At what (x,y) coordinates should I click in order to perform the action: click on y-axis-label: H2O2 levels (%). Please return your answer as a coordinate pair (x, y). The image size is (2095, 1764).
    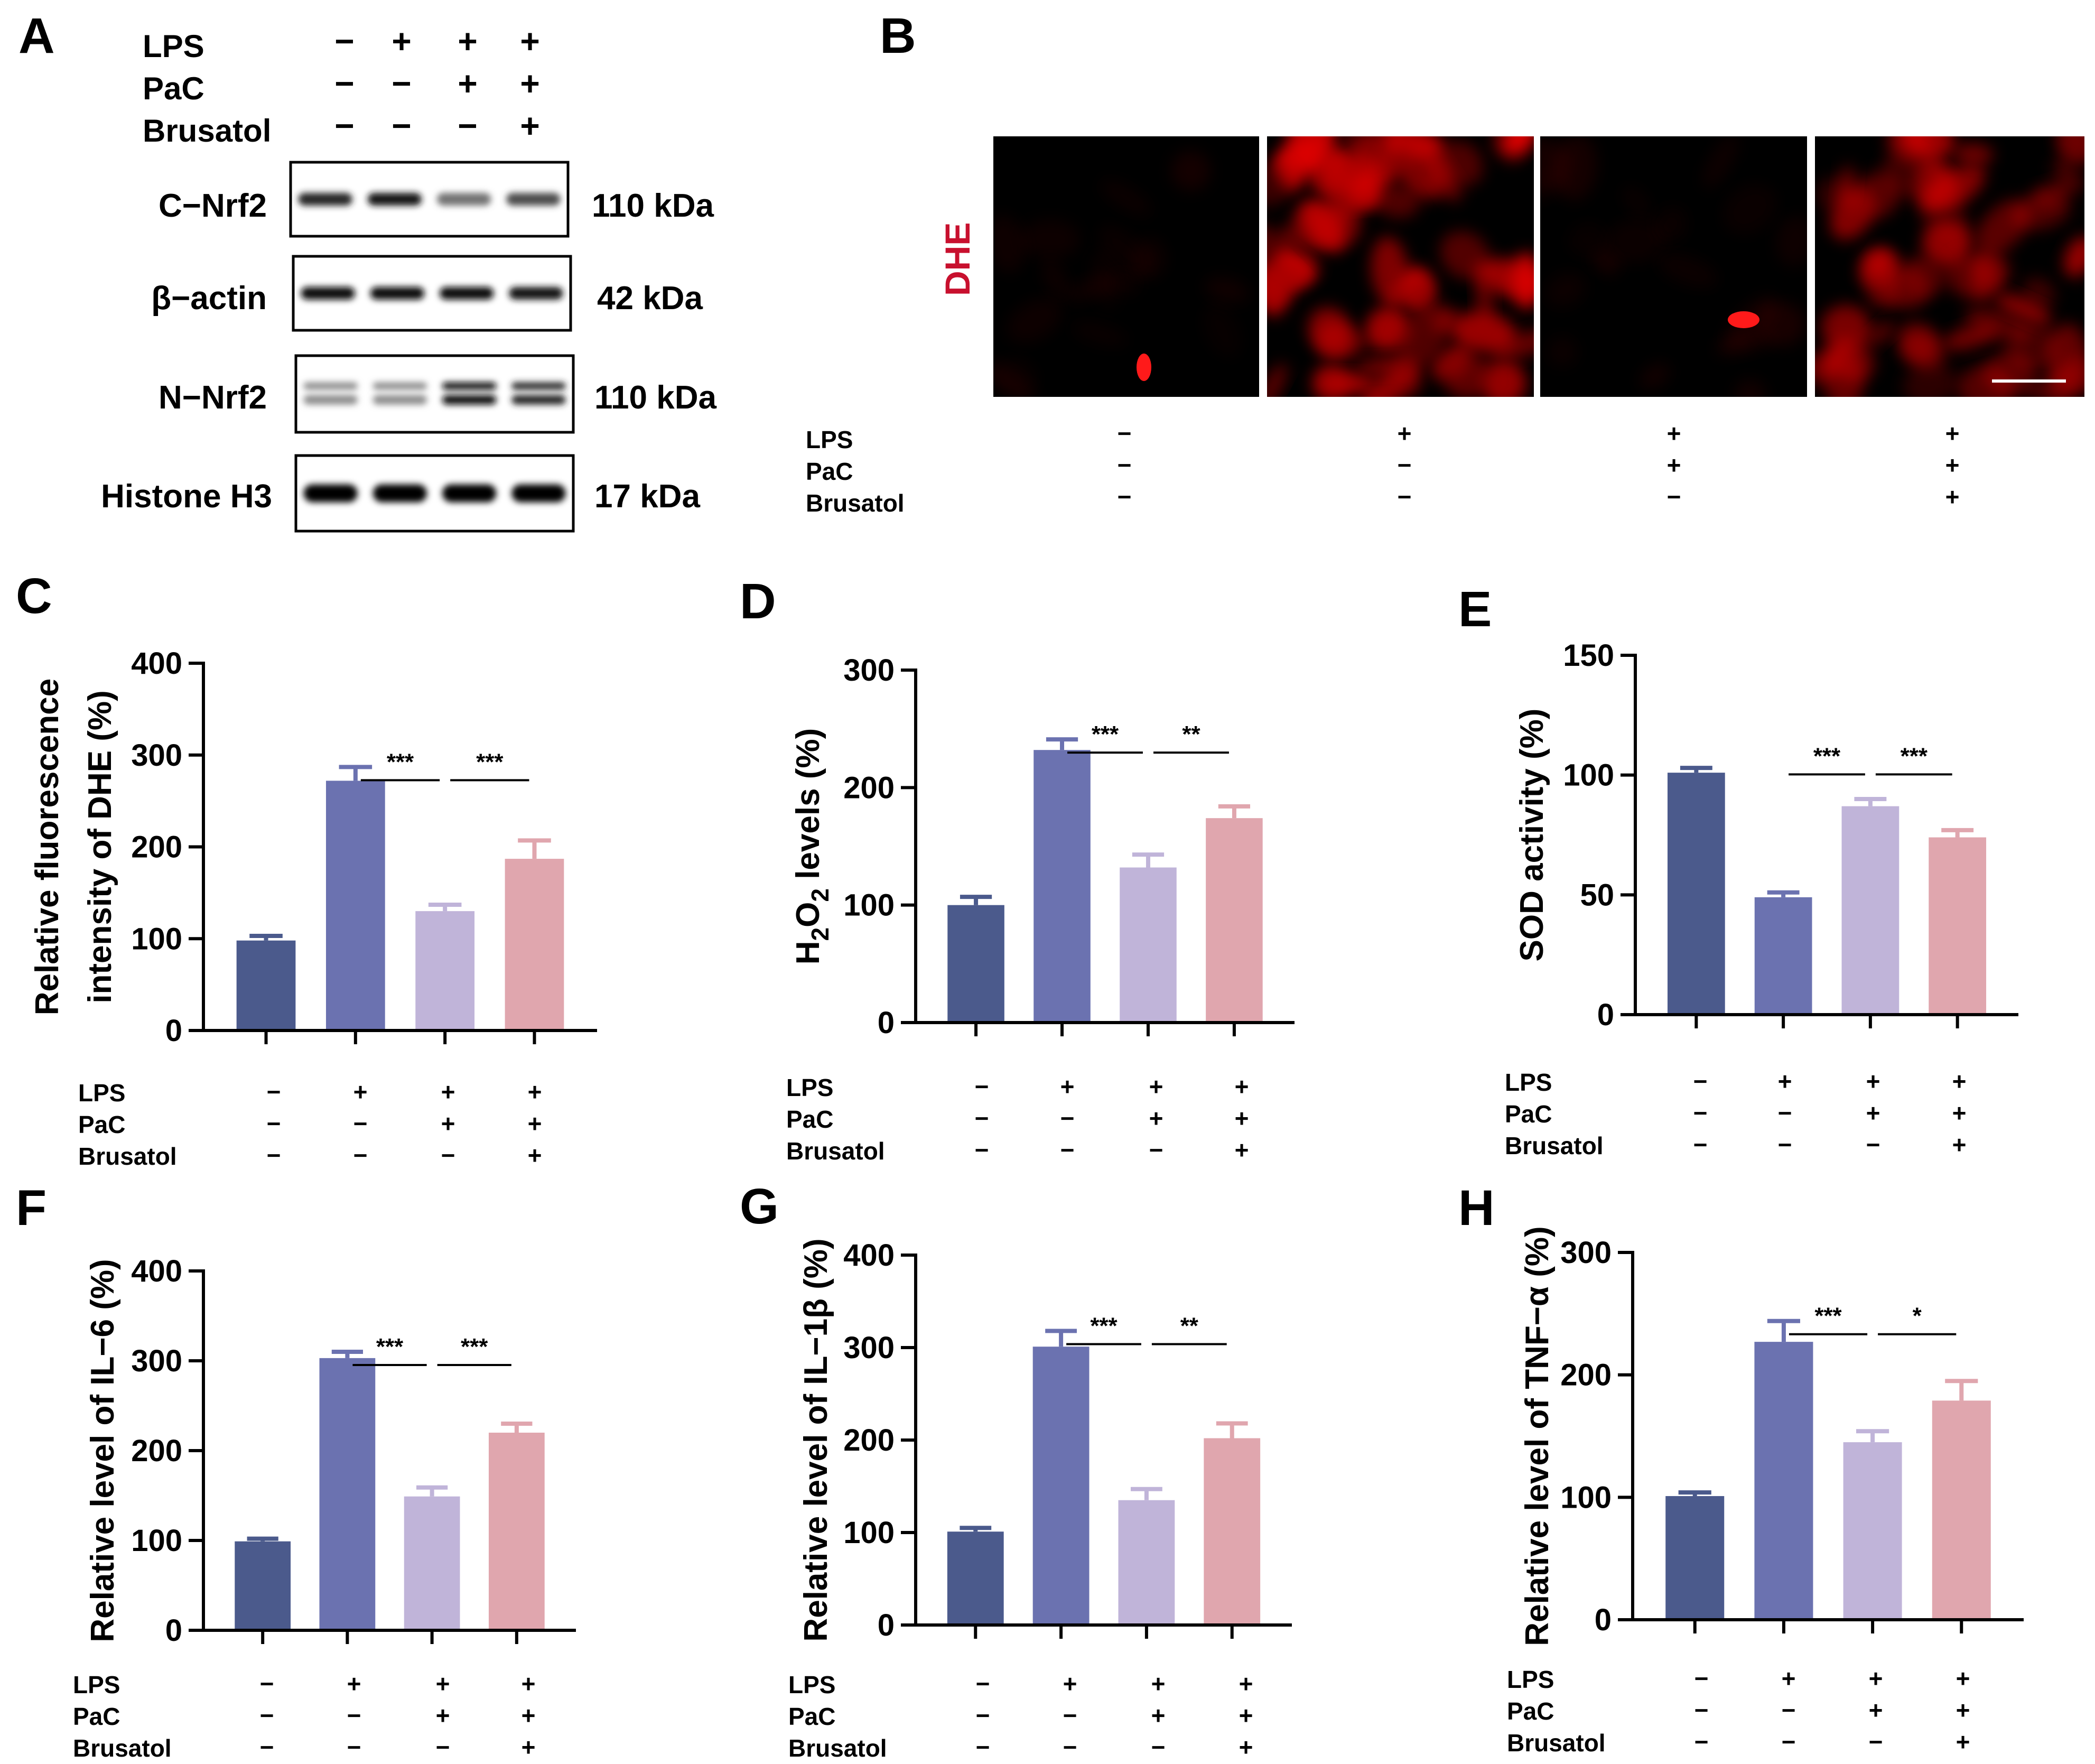
    Looking at the image, I should click on (812, 846).